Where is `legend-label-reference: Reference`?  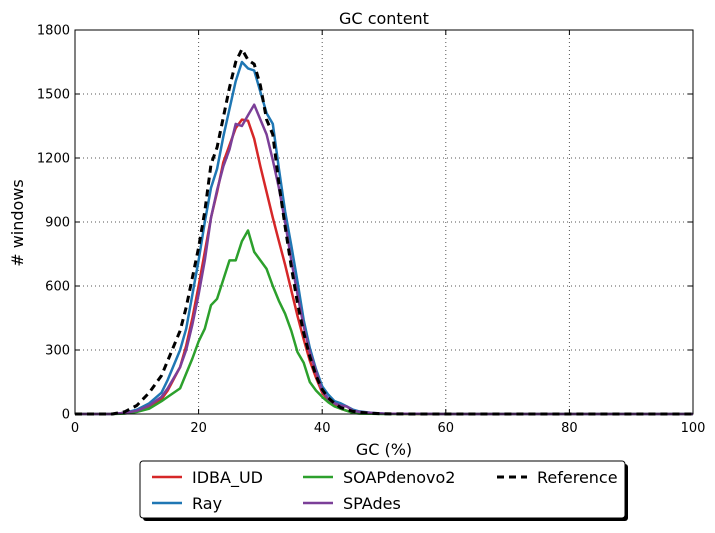
legend-label-reference: Reference is located at coordinates (577, 477).